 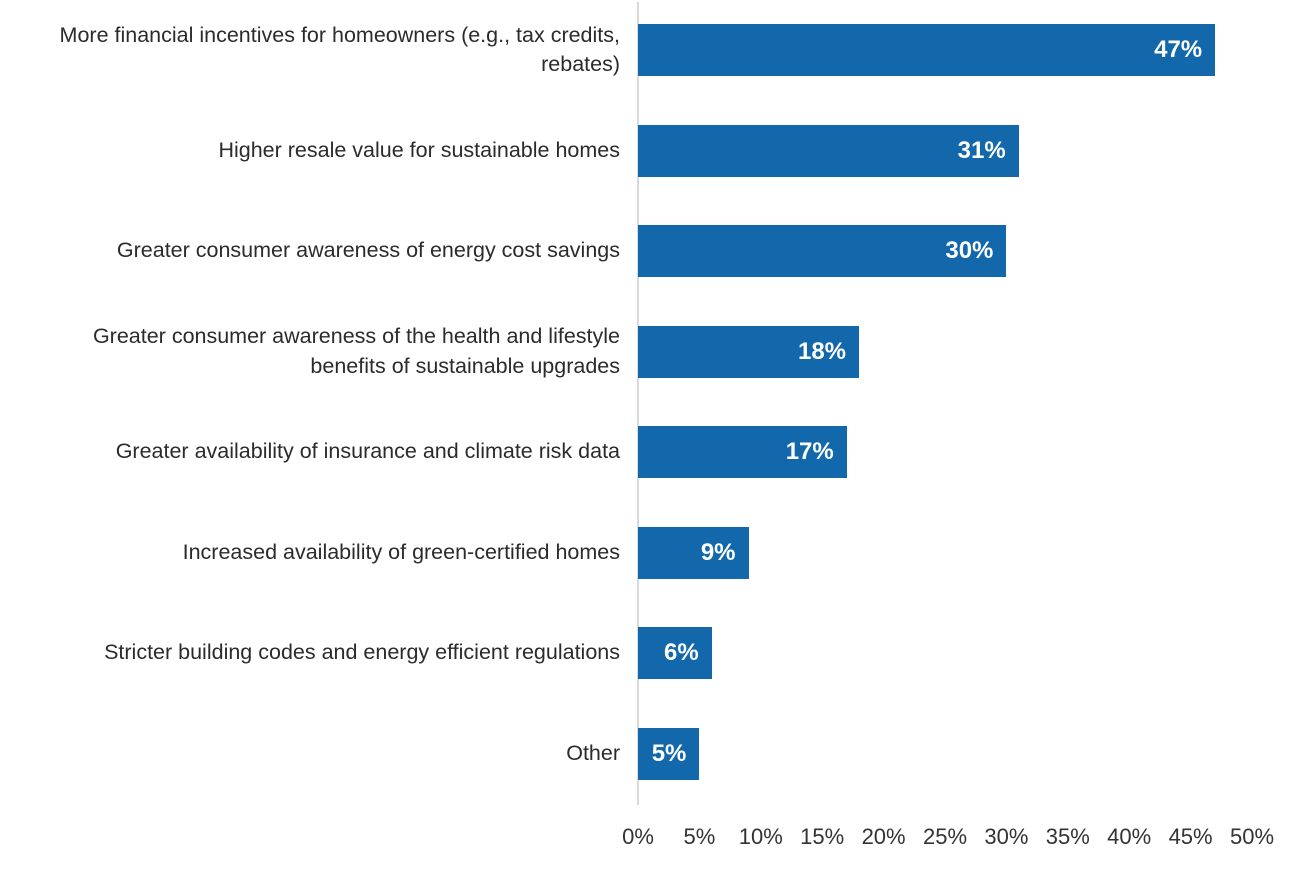 I want to click on x-tick-label: 20%, so click(x=883, y=836).